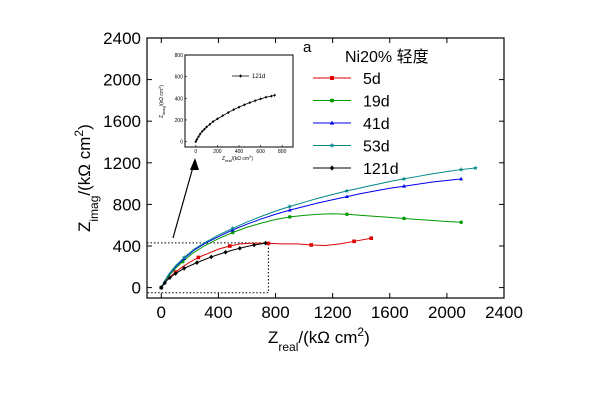 This screenshot has width=594, height=410. What do you see at coordinates (356, 169) in the screenshot?
I see `legend-item-121d: 121d` at bounding box center [356, 169].